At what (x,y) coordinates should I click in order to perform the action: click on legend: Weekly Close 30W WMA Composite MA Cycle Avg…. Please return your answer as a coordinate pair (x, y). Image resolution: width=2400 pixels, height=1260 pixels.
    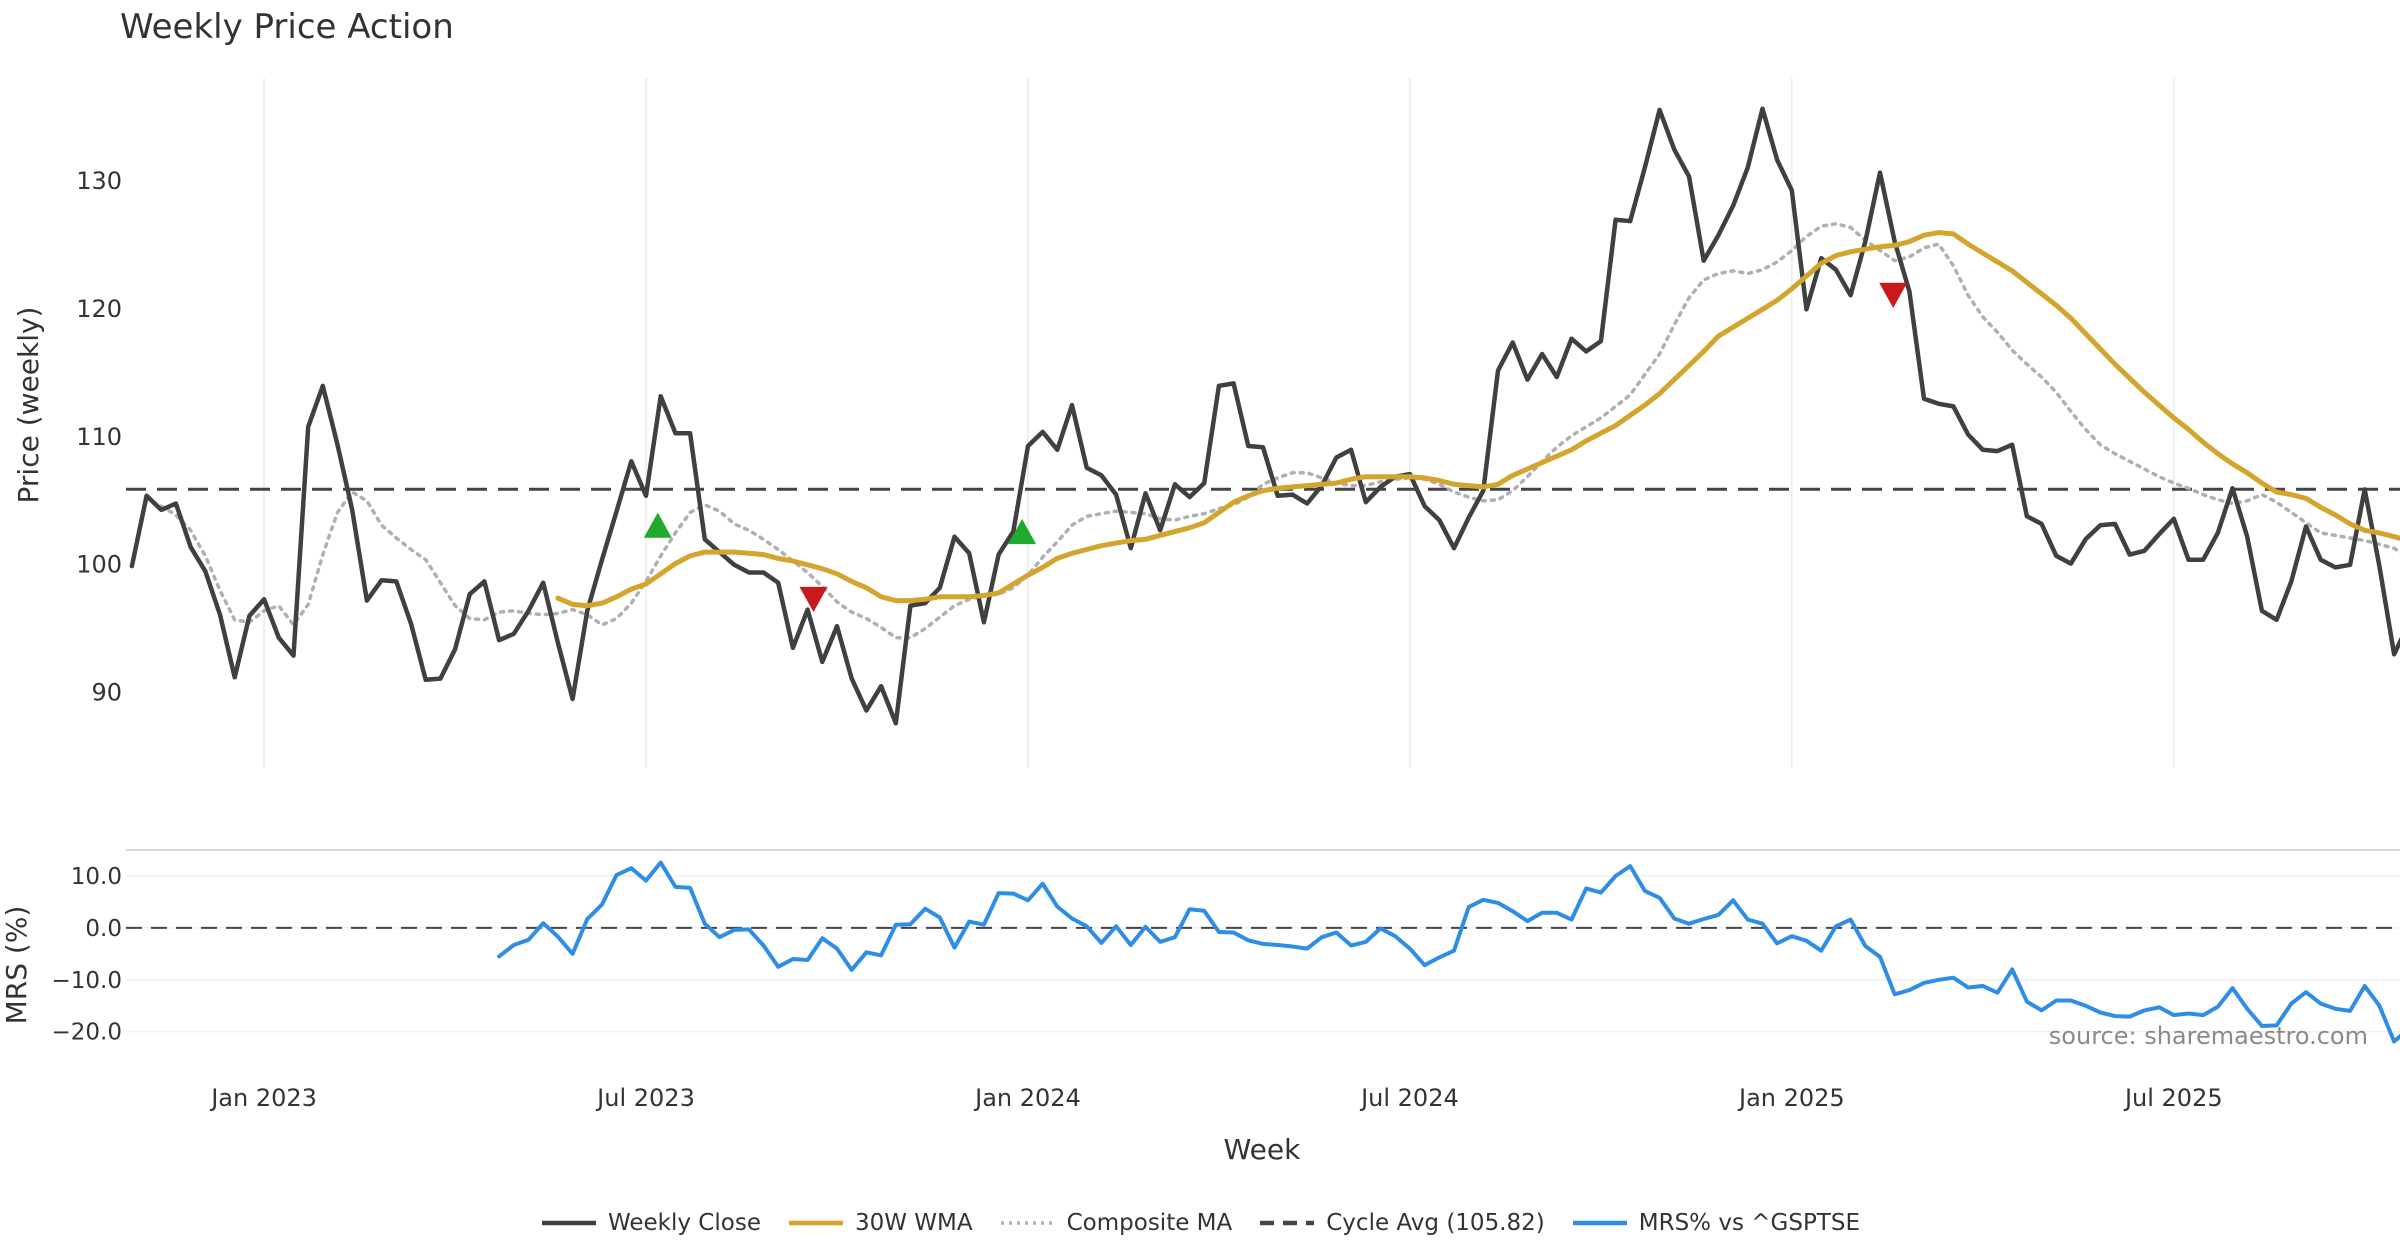
    Looking at the image, I should click on (1200, 1223).